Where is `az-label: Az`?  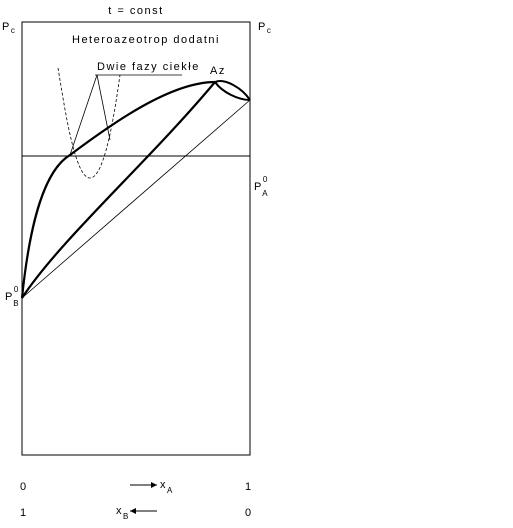
az-label: Az is located at coordinates (218, 71).